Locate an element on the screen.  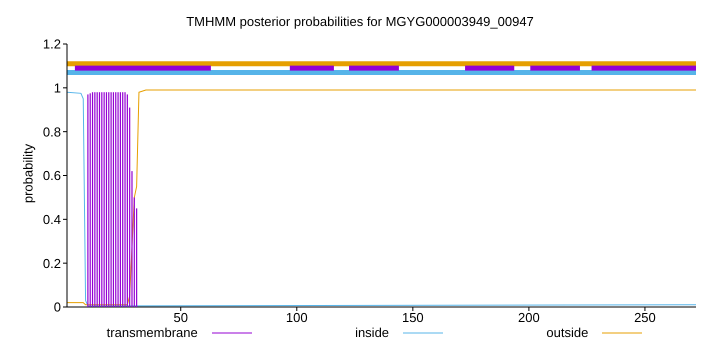
y-tick-label: 0 is located at coordinates (57, 307).